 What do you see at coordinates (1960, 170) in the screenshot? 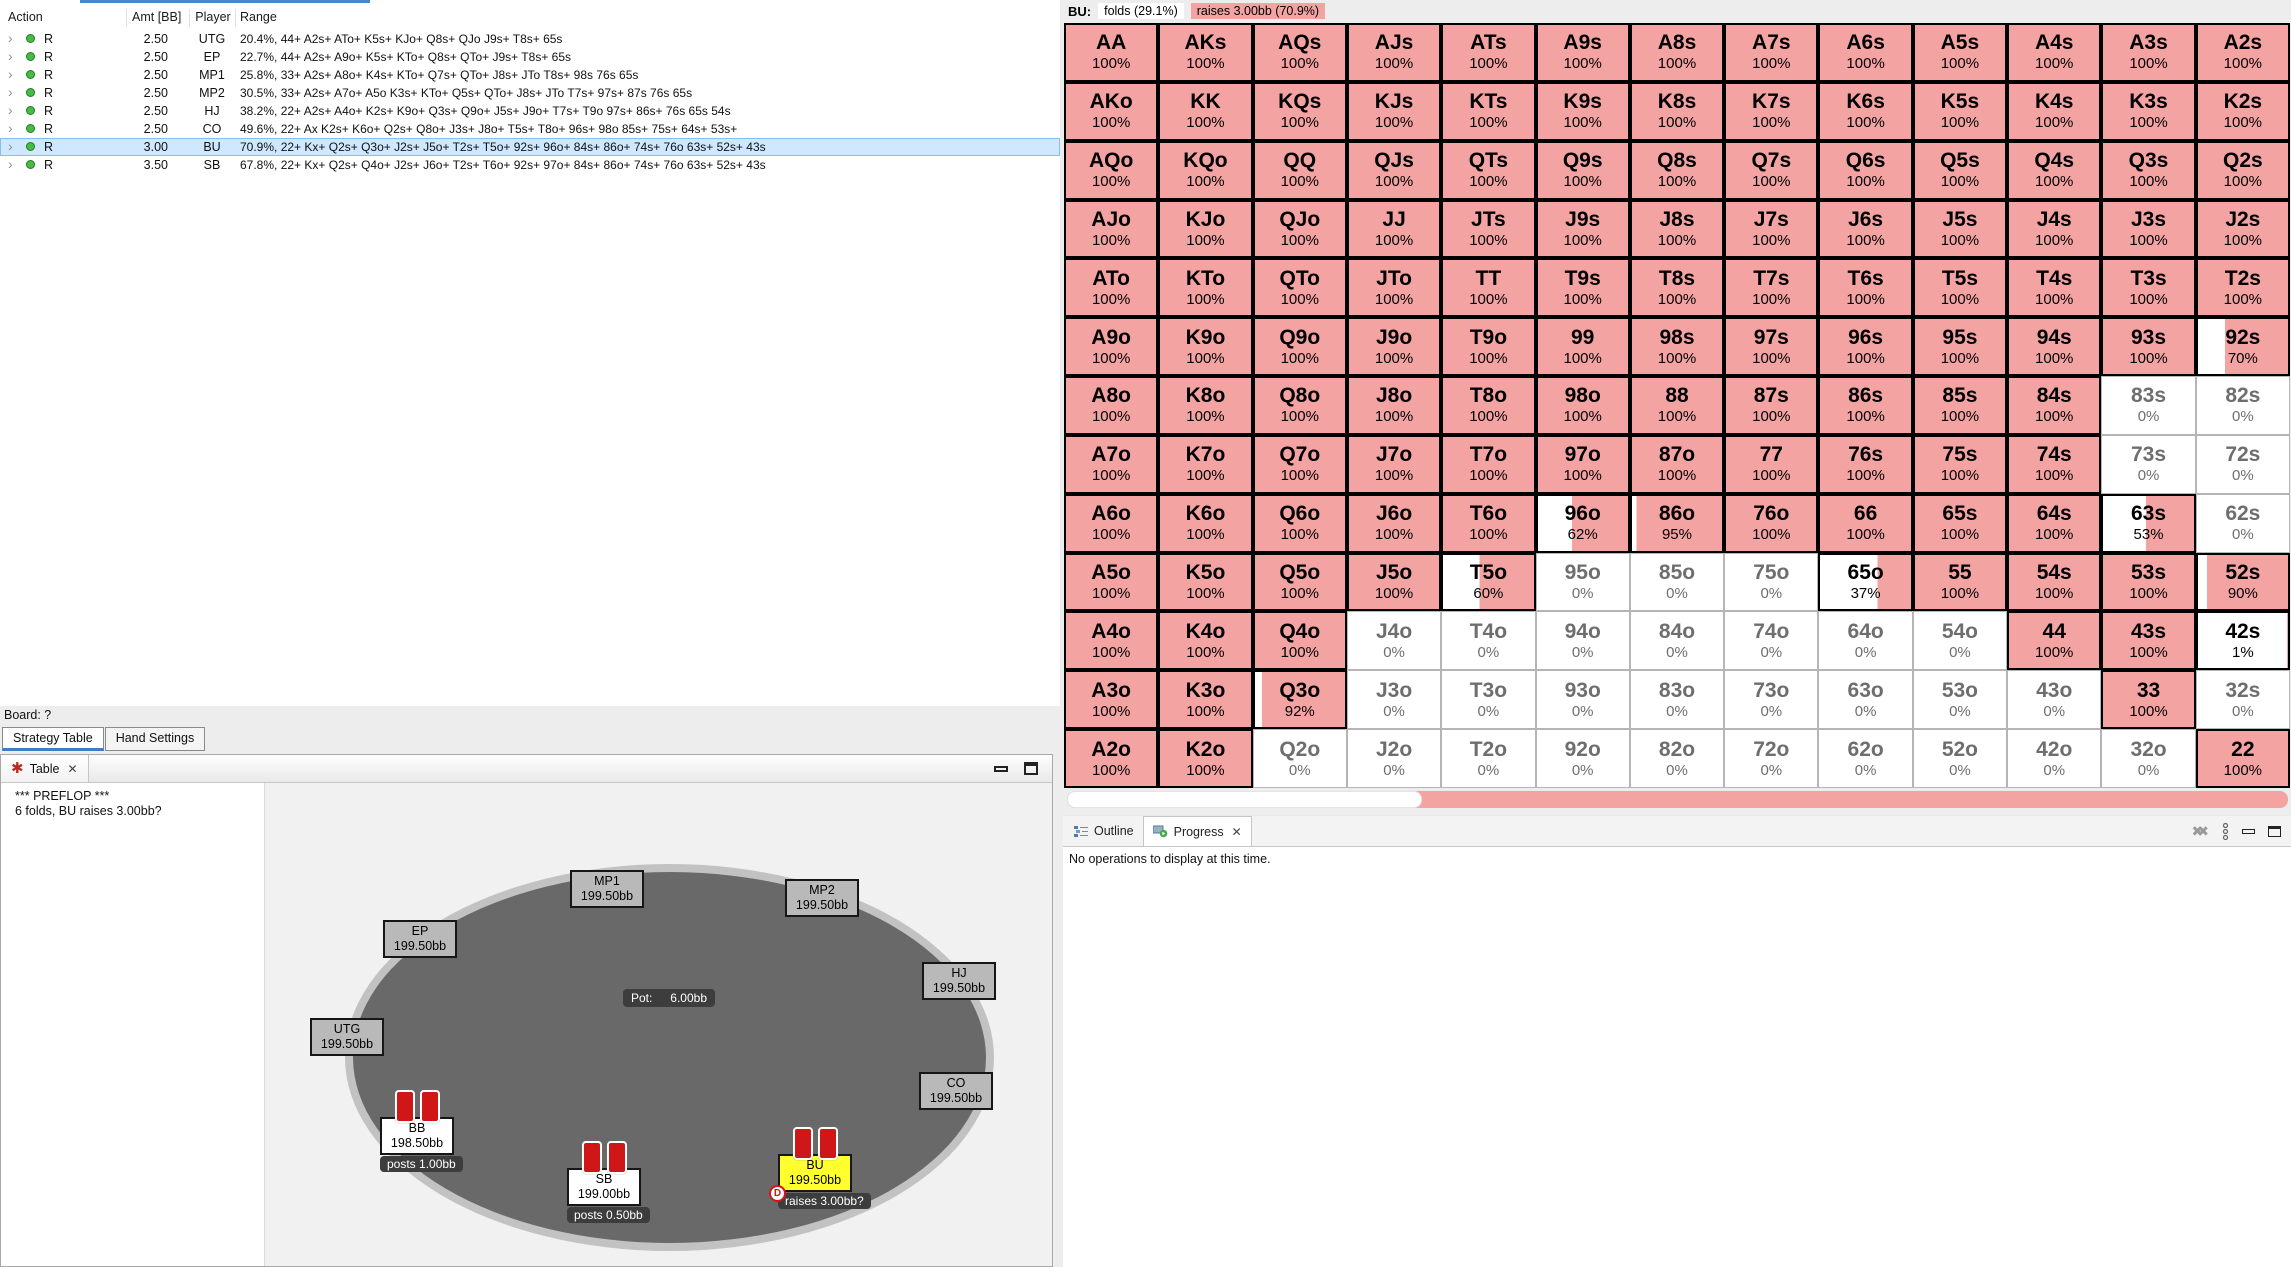
I see `hand-cell-Q5s: Q5s 100%` at bounding box center [1960, 170].